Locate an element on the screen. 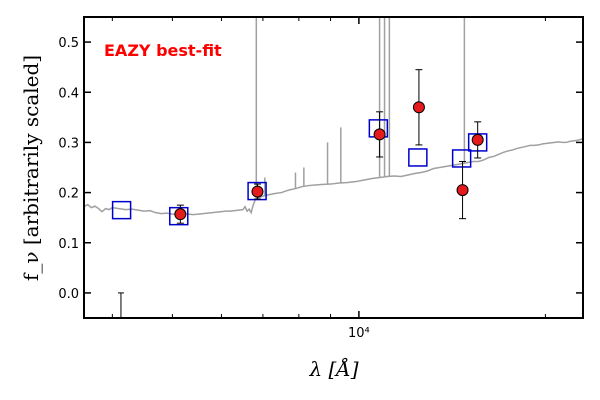  y-tick-label: 0.1 is located at coordinates (68, 244).